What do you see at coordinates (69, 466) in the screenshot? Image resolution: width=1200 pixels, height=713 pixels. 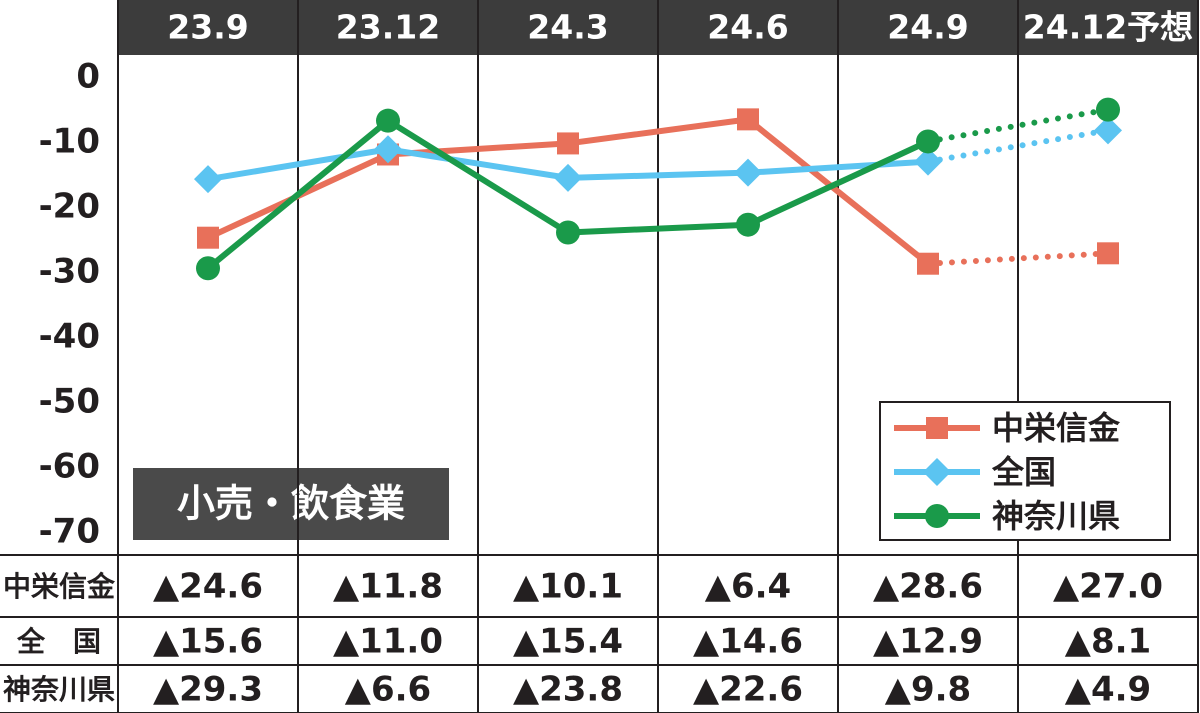 I see `y-tick-label: -60` at bounding box center [69, 466].